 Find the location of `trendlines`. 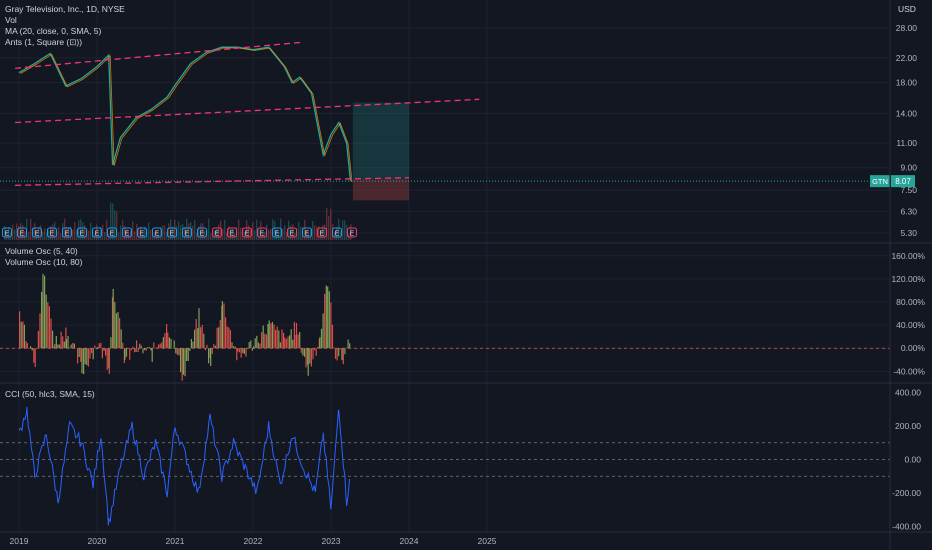

trendlines is located at coordinates (247, 113).